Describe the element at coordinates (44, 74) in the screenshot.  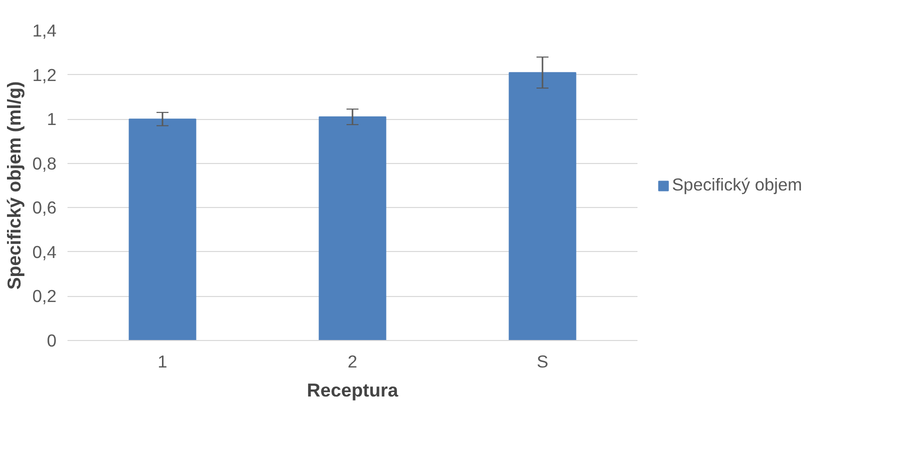
I see `y-tick-label: 1,2` at that location.